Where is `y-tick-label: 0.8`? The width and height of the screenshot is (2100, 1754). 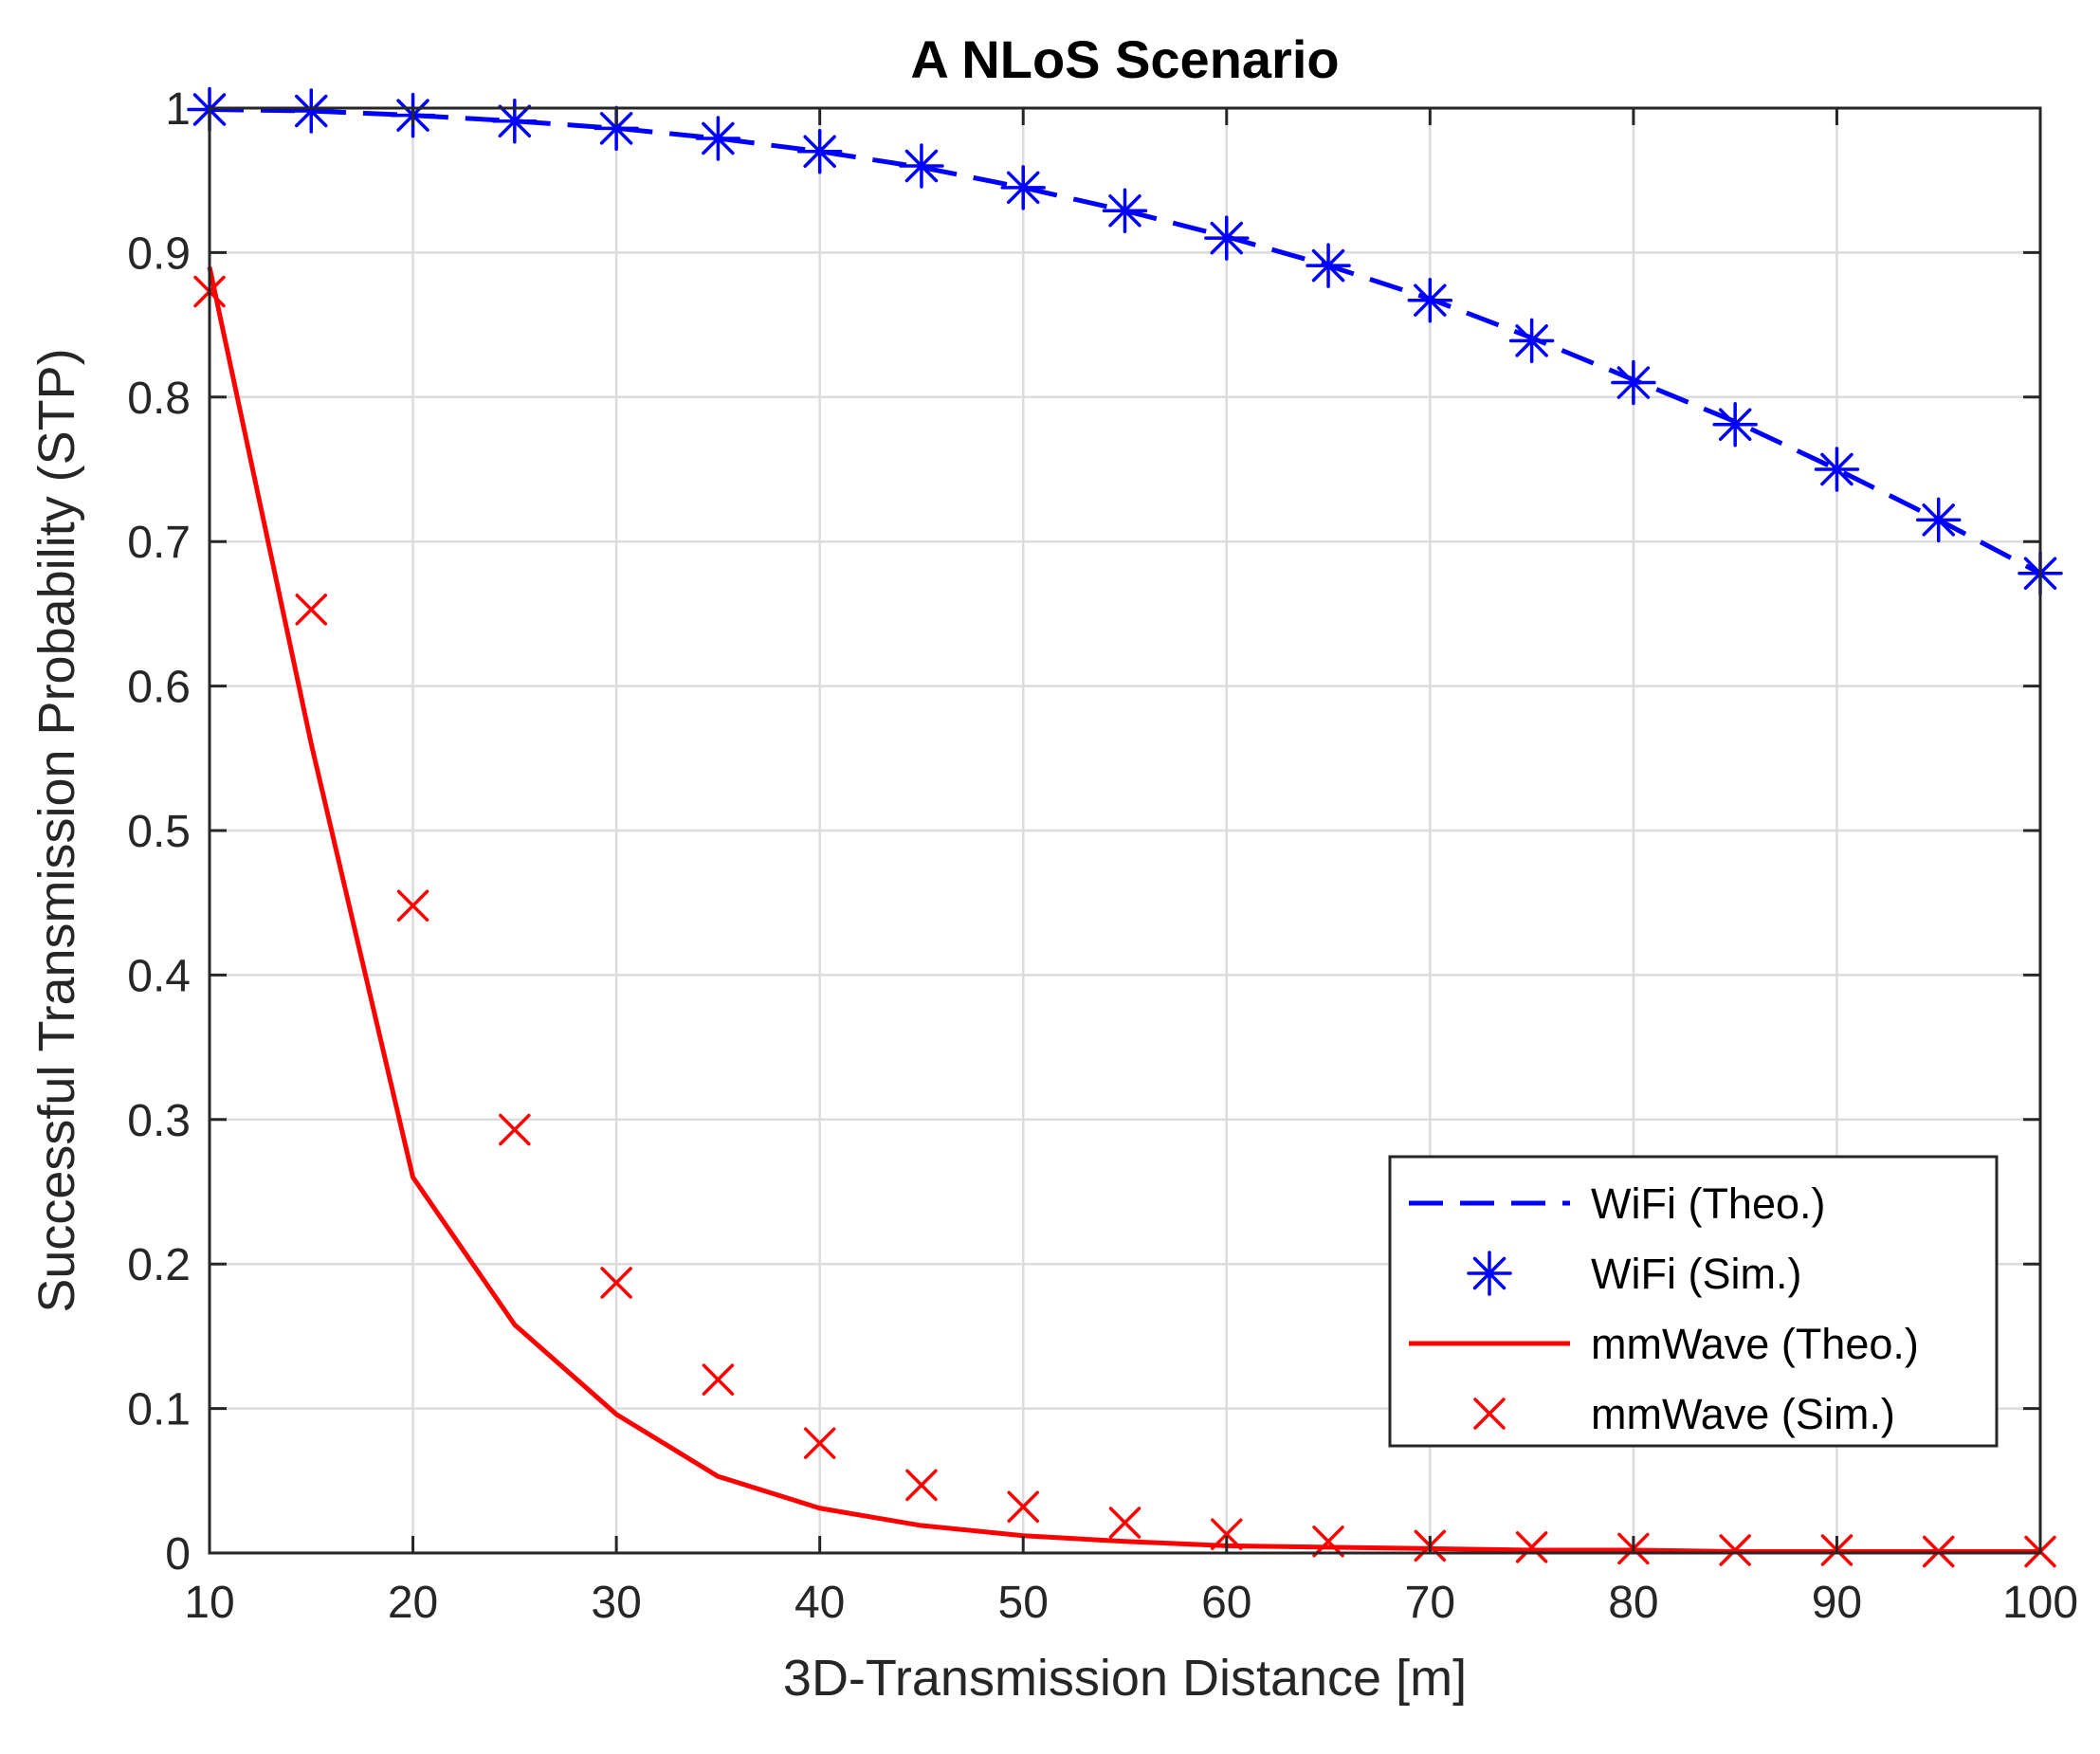 y-tick-label: 0.8 is located at coordinates (159, 399).